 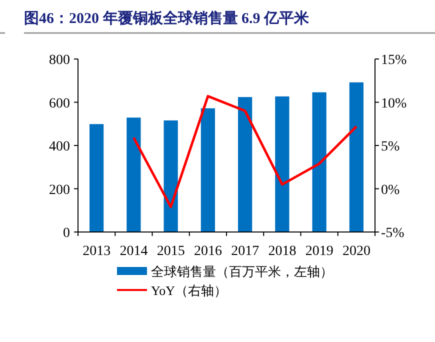 What do you see at coordinates (59, 147) in the screenshot?
I see `y-tick-label: 400` at bounding box center [59, 147].